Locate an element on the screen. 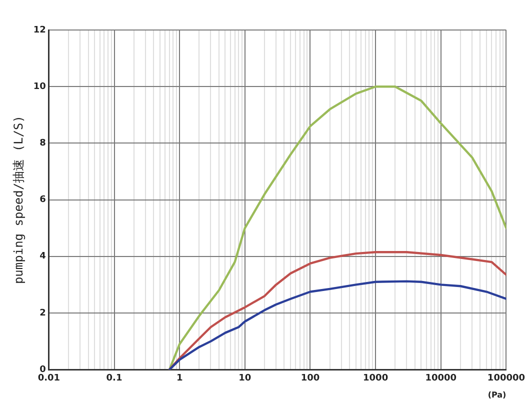 The image size is (528, 414). y-tick-label: 4 is located at coordinates (43, 257).